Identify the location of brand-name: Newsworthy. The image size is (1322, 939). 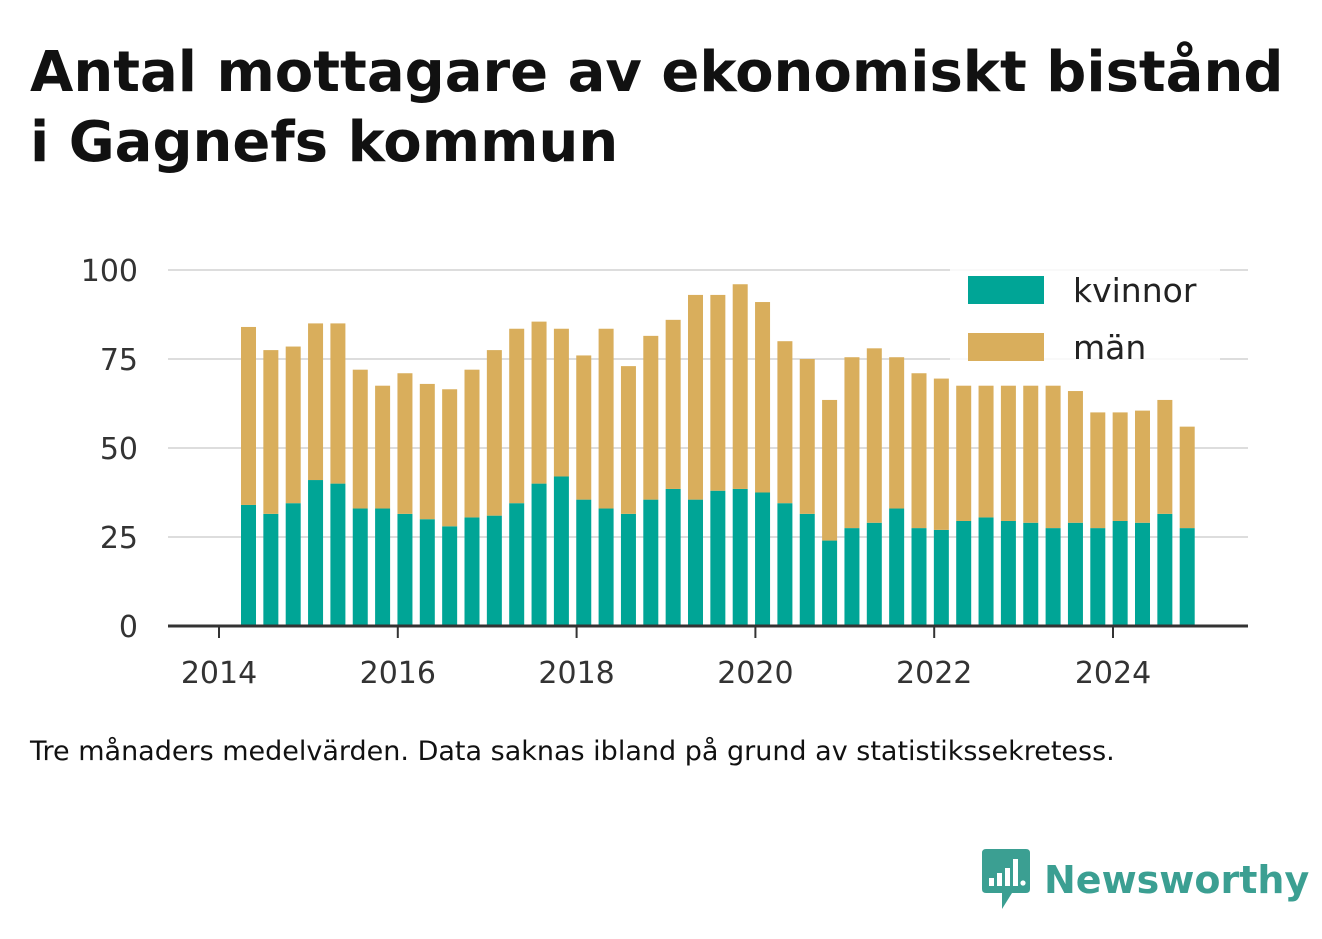
(1177, 880).